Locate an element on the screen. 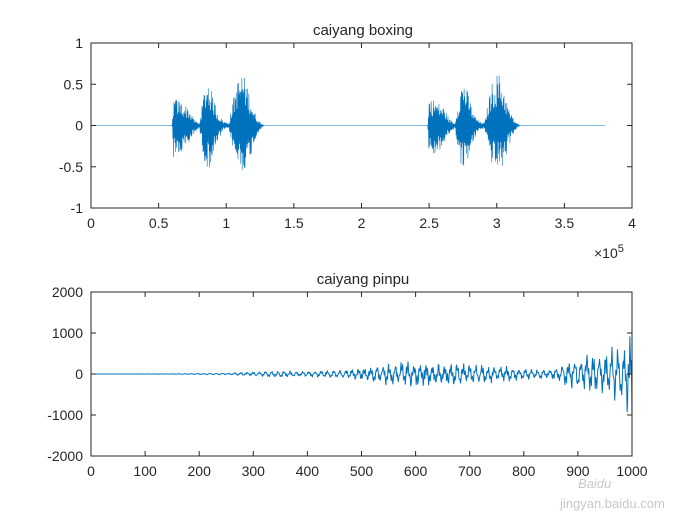 This screenshot has width=700, height=525. x-tick-label: 600 is located at coordinates (416, 471).